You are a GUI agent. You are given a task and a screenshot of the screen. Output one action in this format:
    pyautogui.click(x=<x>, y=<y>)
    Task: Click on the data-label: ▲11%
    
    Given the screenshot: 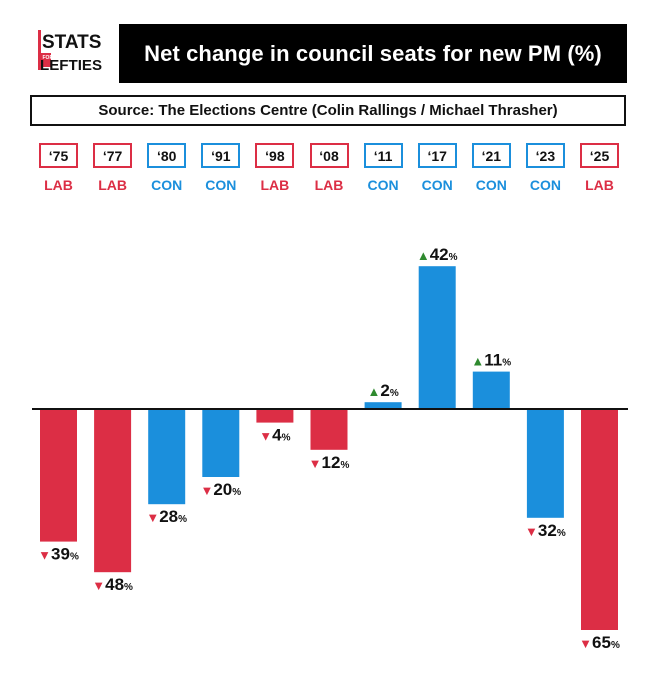 What is the action you would take?
    pyautogui.click(x=491, y=360)
    